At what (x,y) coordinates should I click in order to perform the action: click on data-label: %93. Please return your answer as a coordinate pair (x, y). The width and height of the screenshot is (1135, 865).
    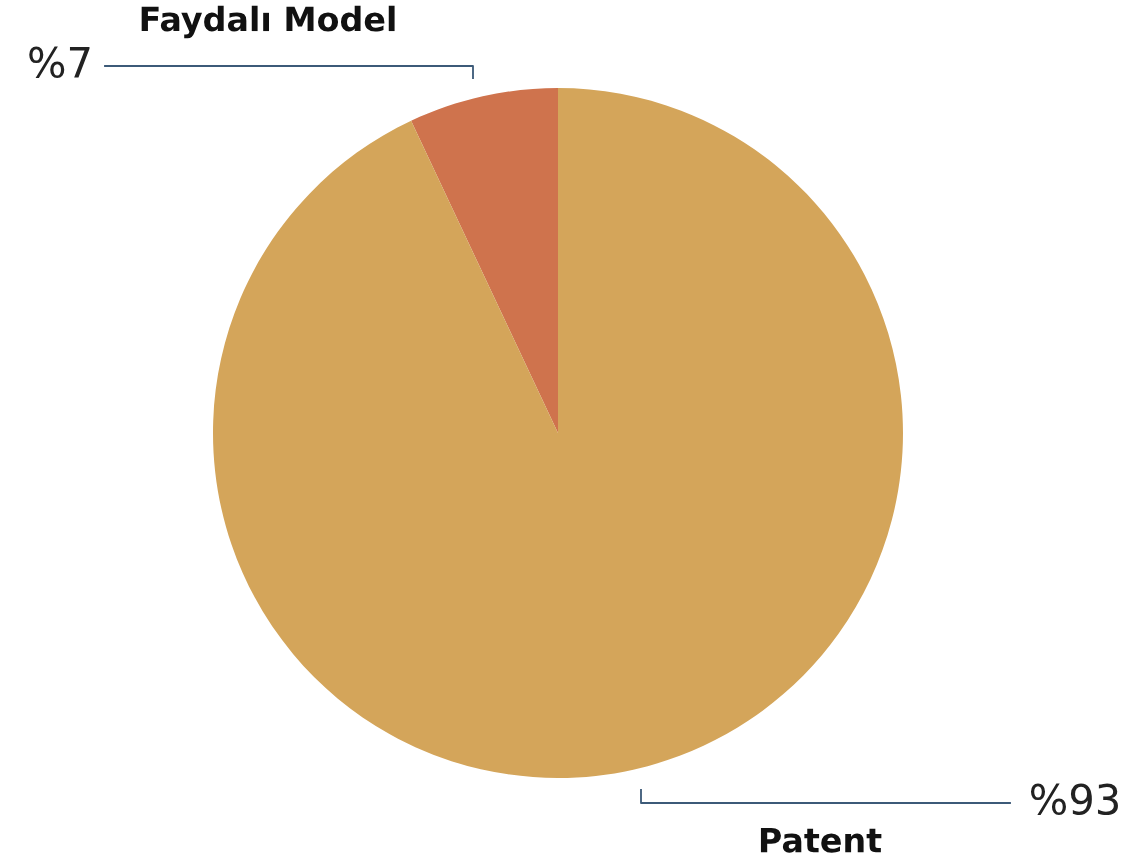
    Looking at the image, I should click on (1074, 799).